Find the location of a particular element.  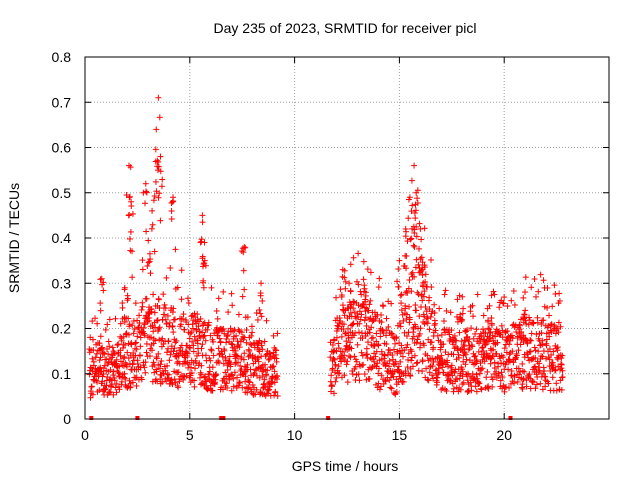

y-tick-label: 0.8 is located at coordinates (62, 57).